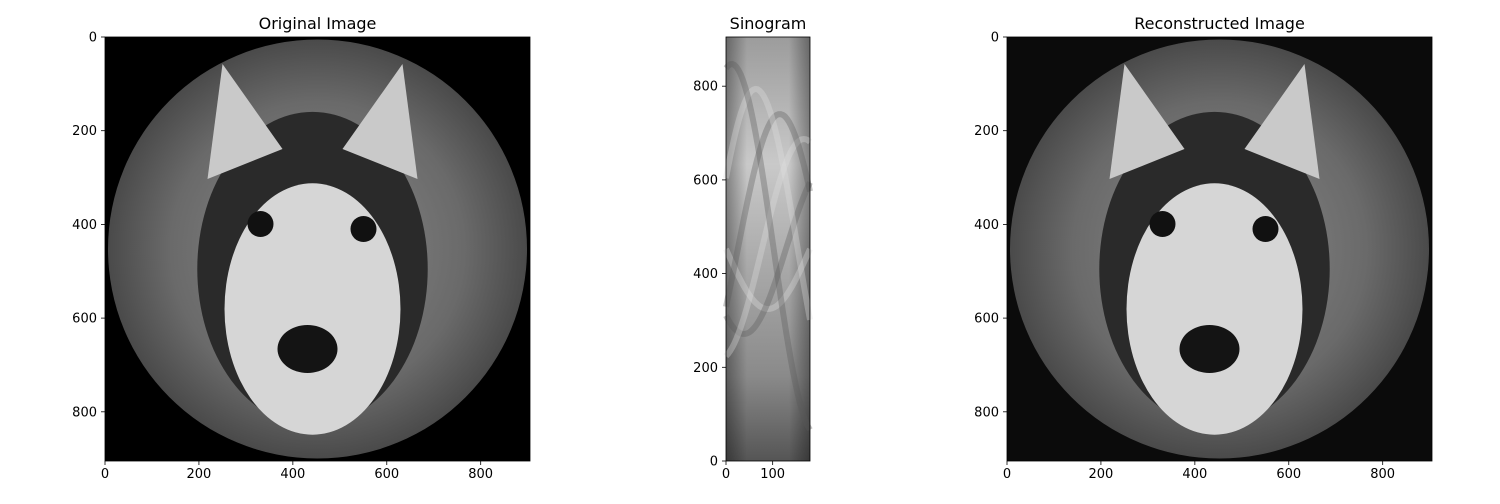 The height and width of the screenshot is (504, 1500). What do you see at coordinates (318, 23) in the screenshot?
I see `chart-title: Original Image` at bounding box center [318, 23].